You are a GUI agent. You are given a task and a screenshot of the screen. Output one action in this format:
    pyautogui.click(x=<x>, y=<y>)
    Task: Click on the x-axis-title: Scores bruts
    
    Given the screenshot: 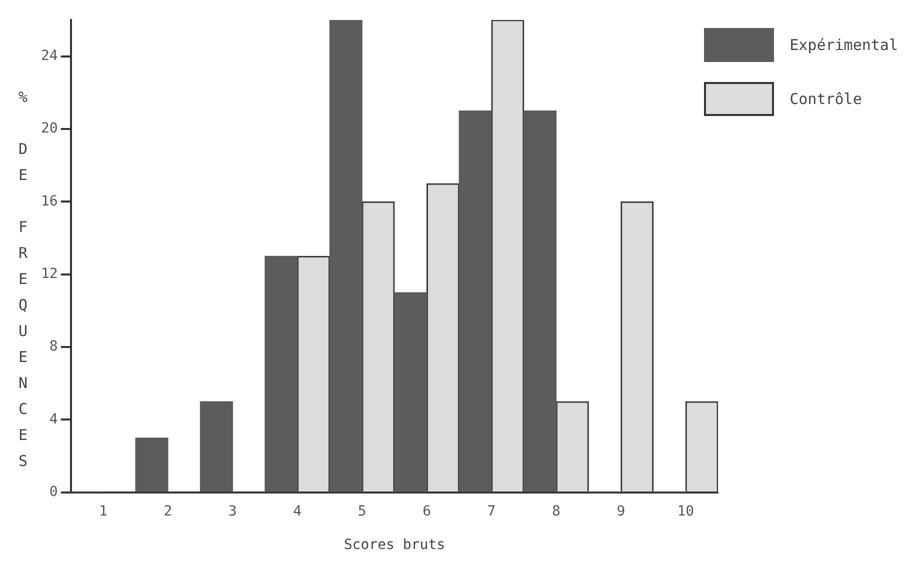 What is the action you would take?
    pyautogui.click(x=395, y=545)
    